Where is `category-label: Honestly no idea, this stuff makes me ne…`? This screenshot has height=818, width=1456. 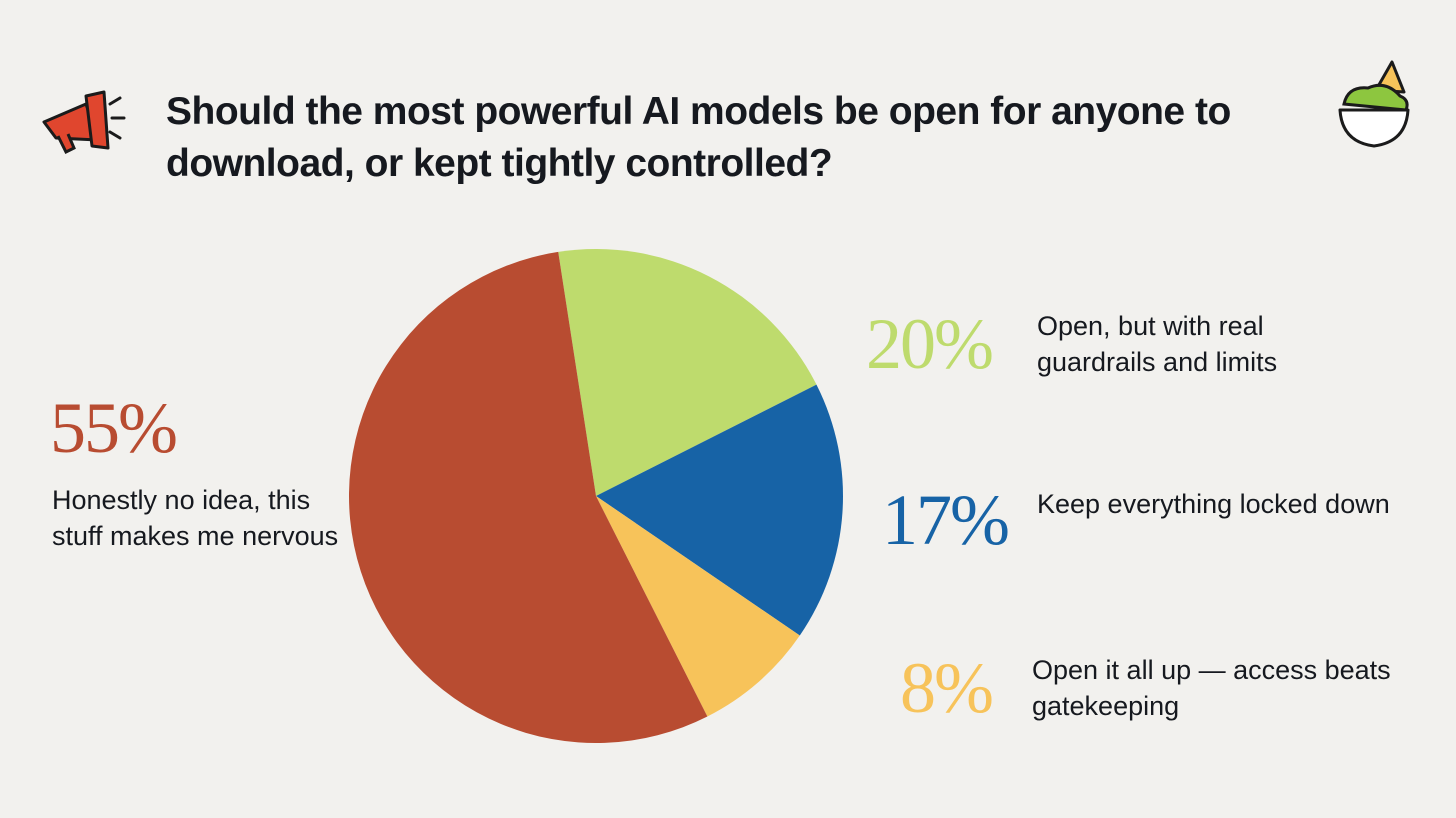
category-label: Honestly no idea, this stuff makes me ne… is located at coordinates (195, 518).